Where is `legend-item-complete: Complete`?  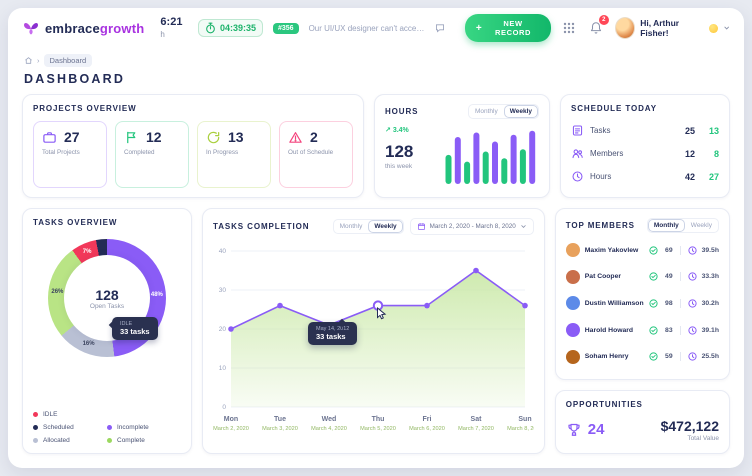
legend-item-complete: Complete is located at coordinates (144, 440).